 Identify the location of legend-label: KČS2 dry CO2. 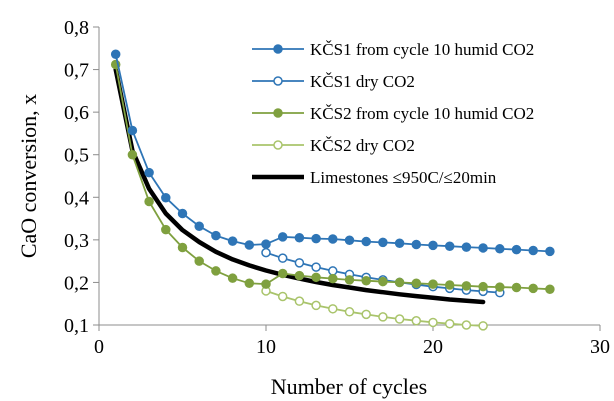
(362, 145).